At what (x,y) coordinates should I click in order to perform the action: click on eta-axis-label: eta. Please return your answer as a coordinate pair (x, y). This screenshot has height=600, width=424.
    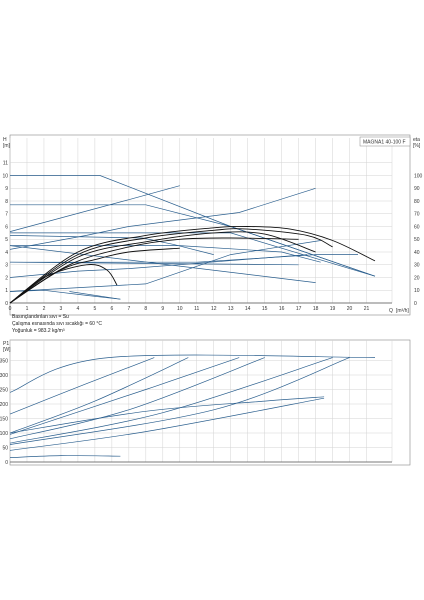
    Looking at the image, I should click on (416, 140).